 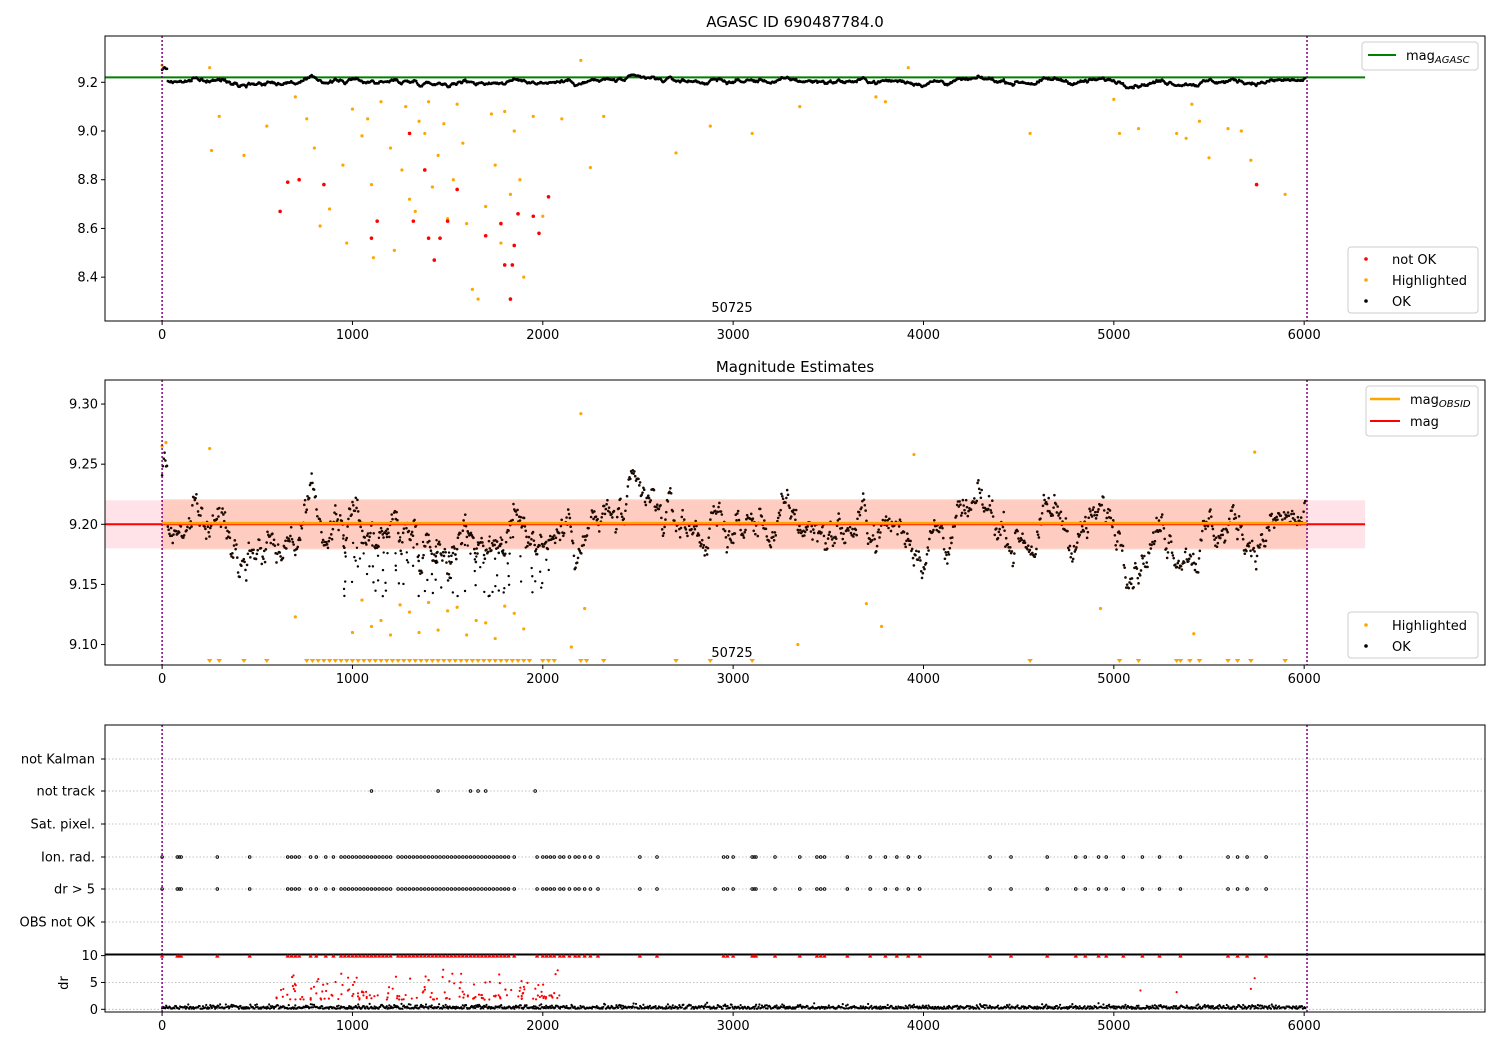 I want to click on legend-label-highlighted: Highlighted, so click(x=1429, y=281).